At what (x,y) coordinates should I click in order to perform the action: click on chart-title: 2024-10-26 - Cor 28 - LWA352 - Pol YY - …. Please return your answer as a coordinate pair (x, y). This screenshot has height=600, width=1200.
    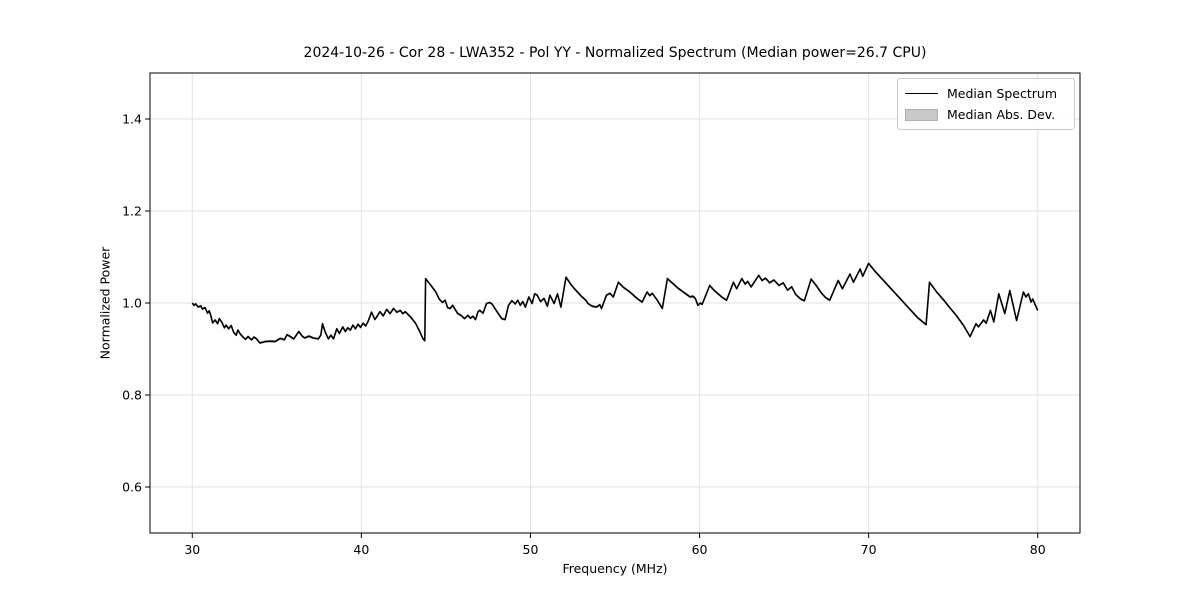
    Looking at the image, I should click on (615, 53).